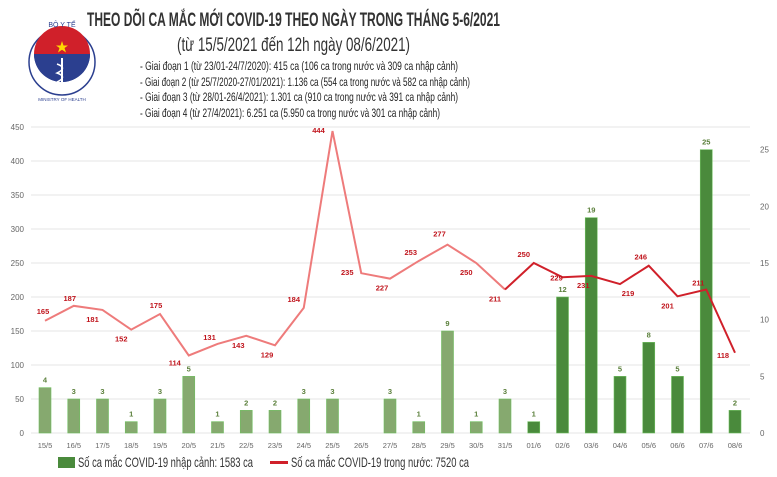  I want to click on x-axis-tick-label: 03/6, so click(591, 445).